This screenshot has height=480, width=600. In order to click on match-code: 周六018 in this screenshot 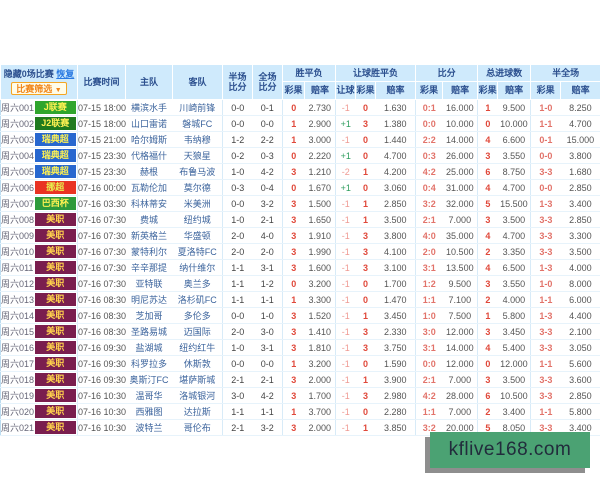, I will do `click(17, 379)`.